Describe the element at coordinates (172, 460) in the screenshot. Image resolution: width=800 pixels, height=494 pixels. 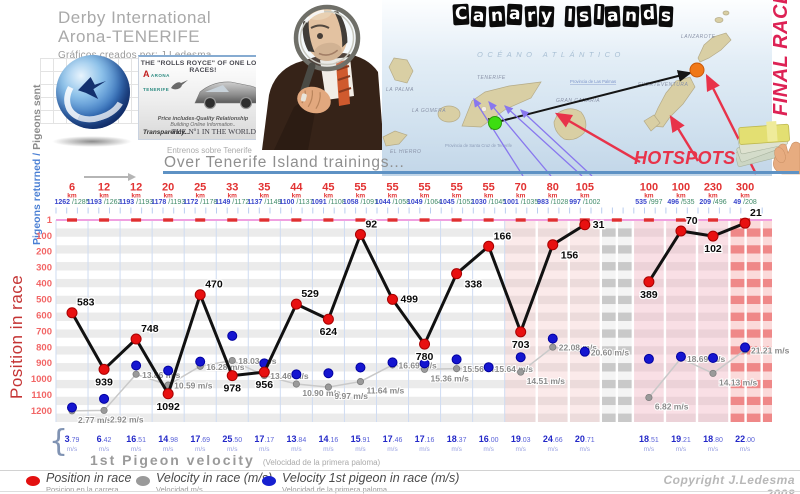
I see `velocity-title: 1st Pigeon velocity` at that location.